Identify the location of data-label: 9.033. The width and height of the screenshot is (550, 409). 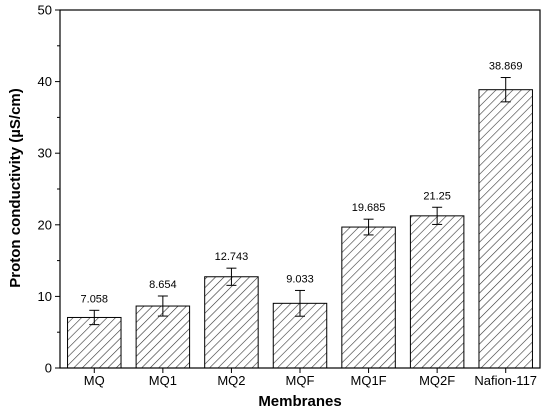
(300, 279).